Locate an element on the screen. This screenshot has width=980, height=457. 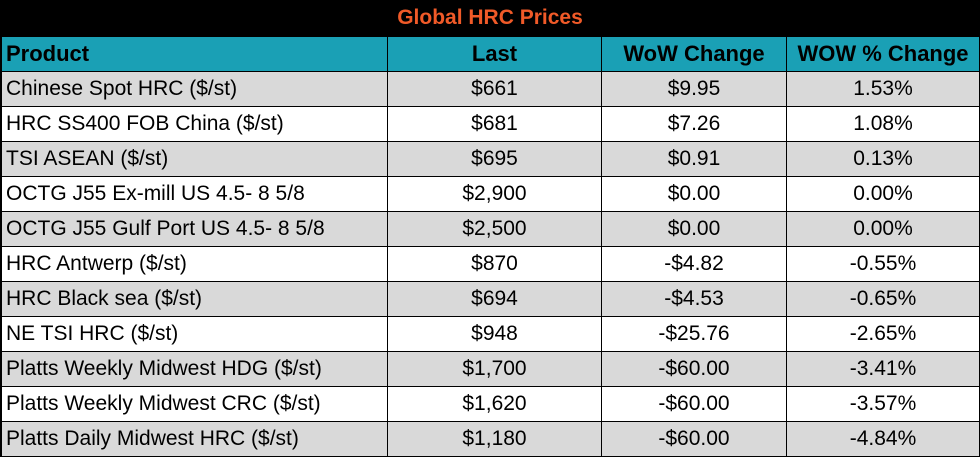
product-cell: HRC Black sea ($/st) is located at coordinates (194, 299).